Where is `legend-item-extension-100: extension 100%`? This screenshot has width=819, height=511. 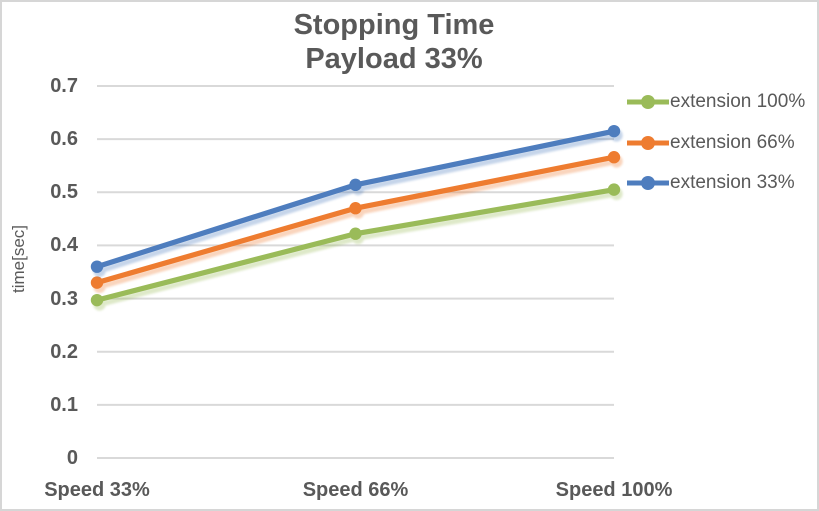 legend-item-extension-100: extension 100% is located at coordinates (715, 102).